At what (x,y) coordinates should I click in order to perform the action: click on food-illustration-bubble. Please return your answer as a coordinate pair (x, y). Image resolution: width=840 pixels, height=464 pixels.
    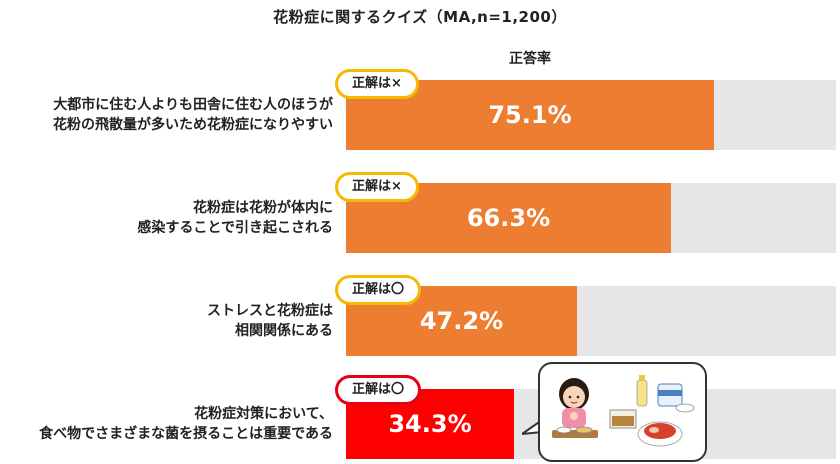
    Looking at the image, I should click on (622, 412).